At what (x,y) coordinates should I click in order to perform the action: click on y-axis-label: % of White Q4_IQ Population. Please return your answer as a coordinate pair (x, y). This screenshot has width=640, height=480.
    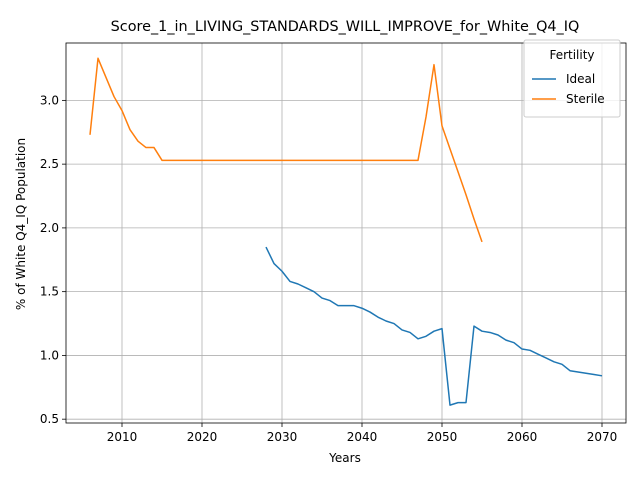
    Looking at the image, I should click on (21, 224).